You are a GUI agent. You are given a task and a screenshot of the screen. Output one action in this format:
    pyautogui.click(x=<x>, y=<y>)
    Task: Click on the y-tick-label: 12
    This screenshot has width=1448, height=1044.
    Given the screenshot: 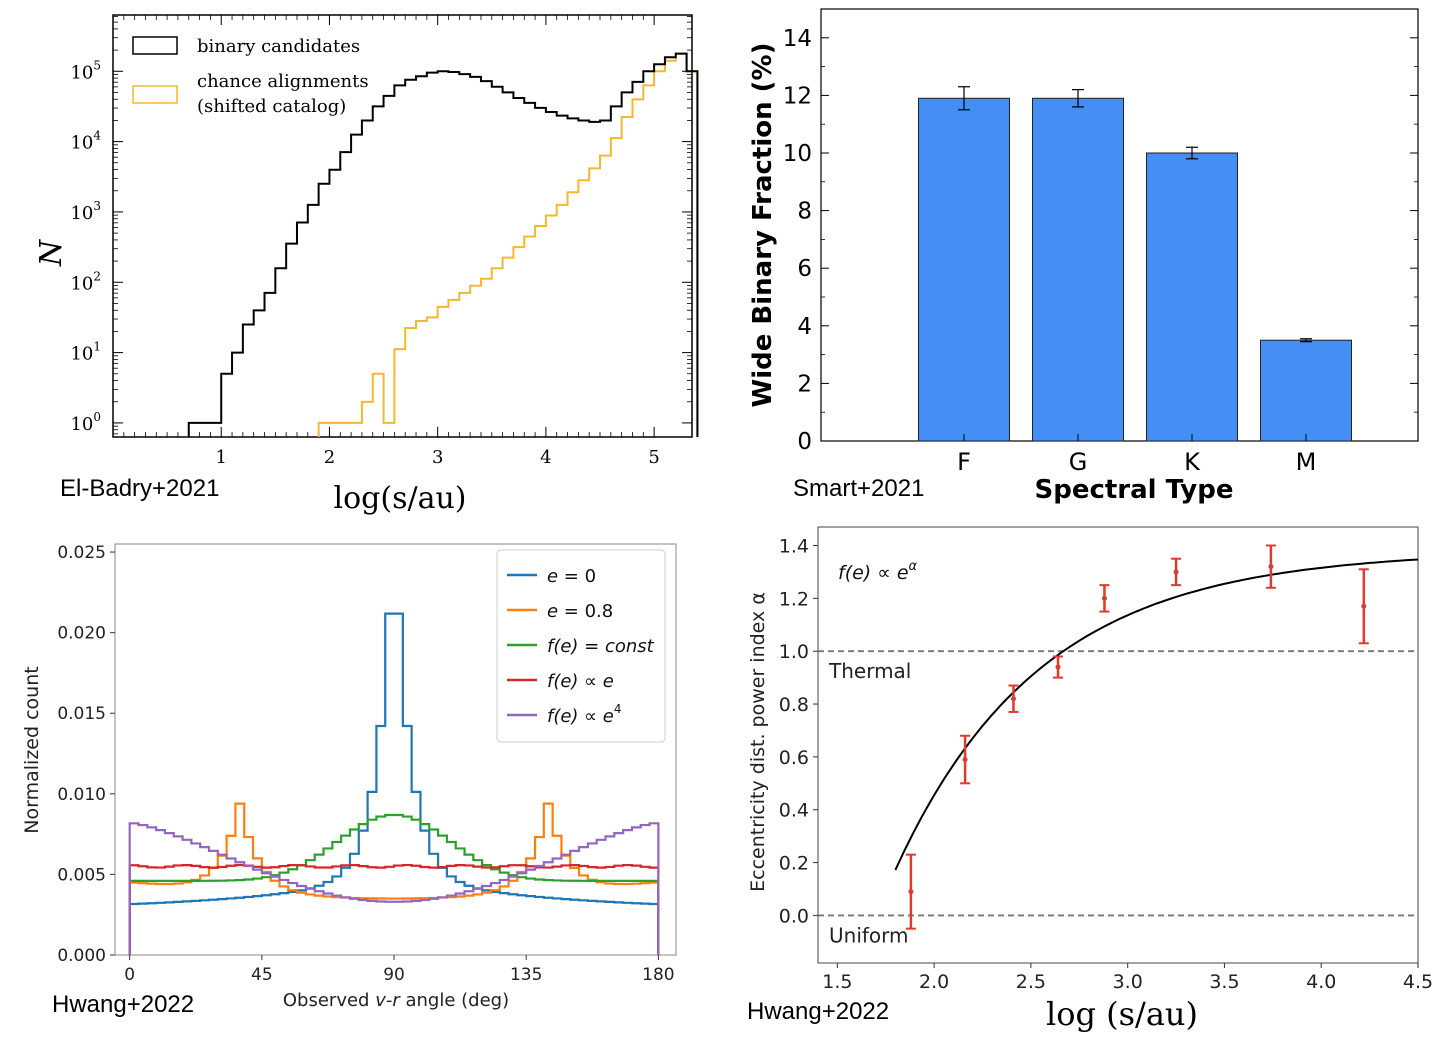 What is the action you would take?
    pyautogui.click(x=797, y=96)
    